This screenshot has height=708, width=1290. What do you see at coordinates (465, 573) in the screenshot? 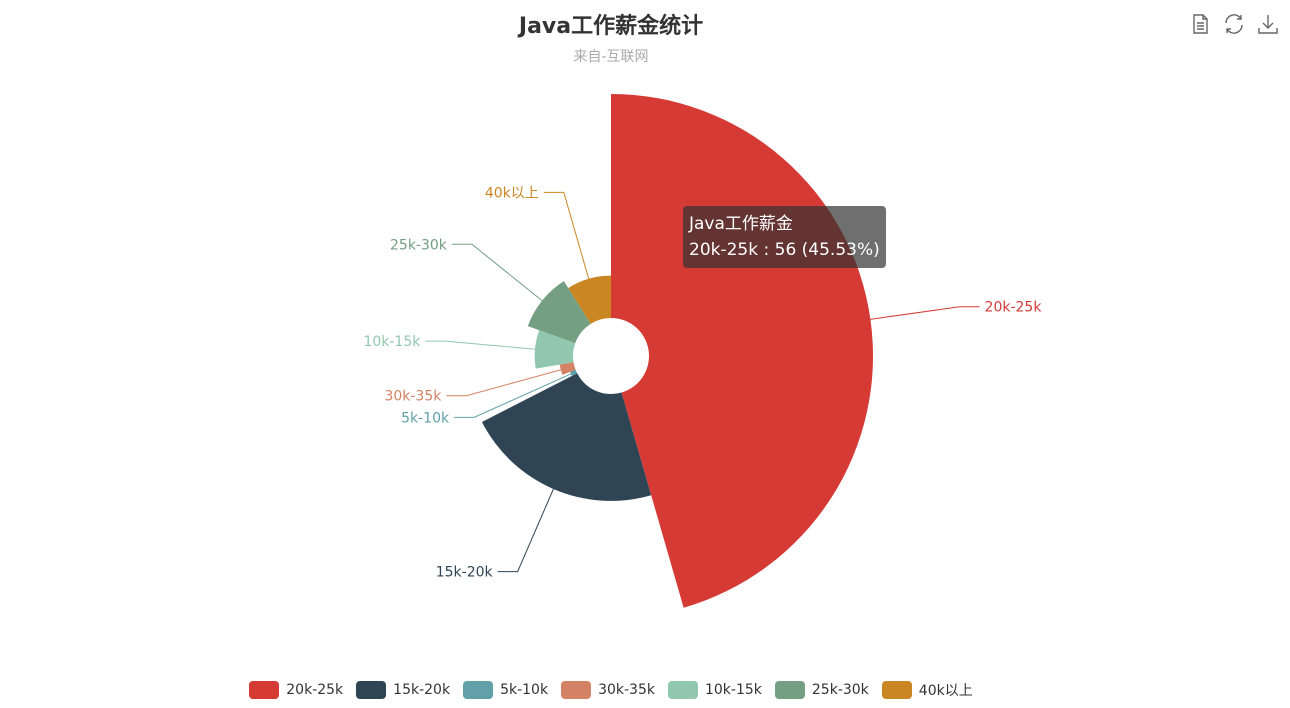
I see `slice-label-1: 15k-20k` at bounding box center [465, 573].